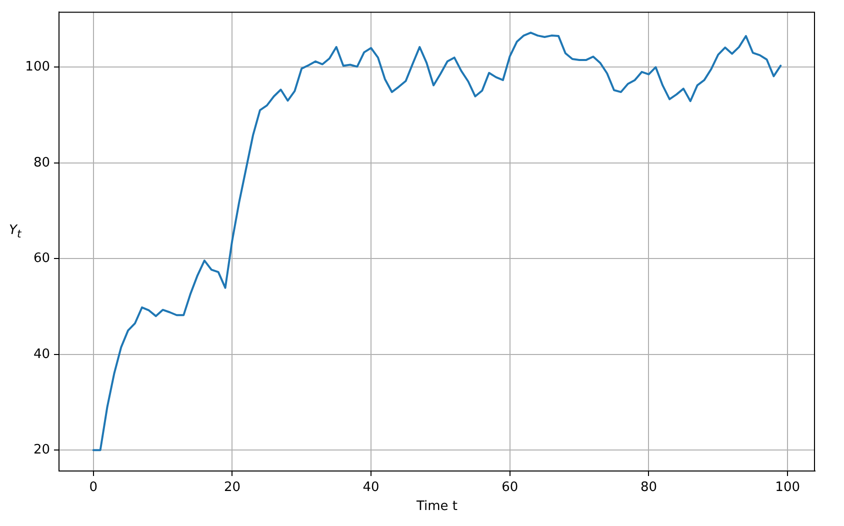 This screenshot has height=526, width=844. I want to click on x-tick-label: 60, so click(510, 488).